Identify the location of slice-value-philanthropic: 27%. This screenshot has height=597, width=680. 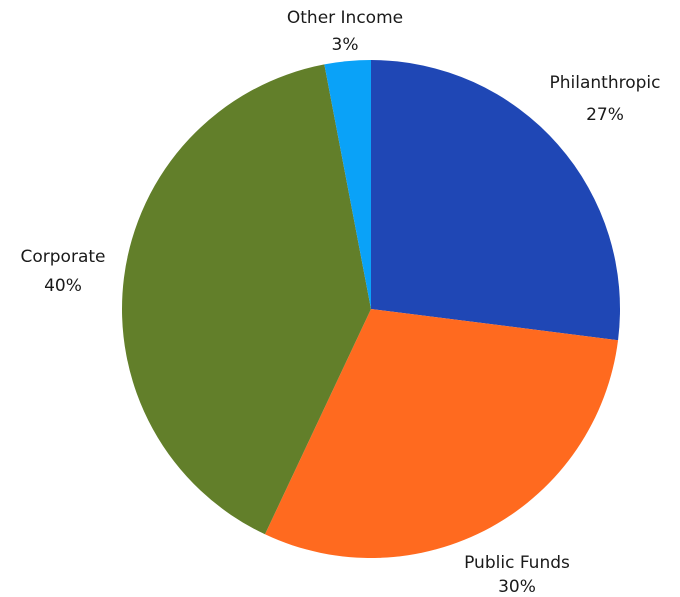
(605, 115).